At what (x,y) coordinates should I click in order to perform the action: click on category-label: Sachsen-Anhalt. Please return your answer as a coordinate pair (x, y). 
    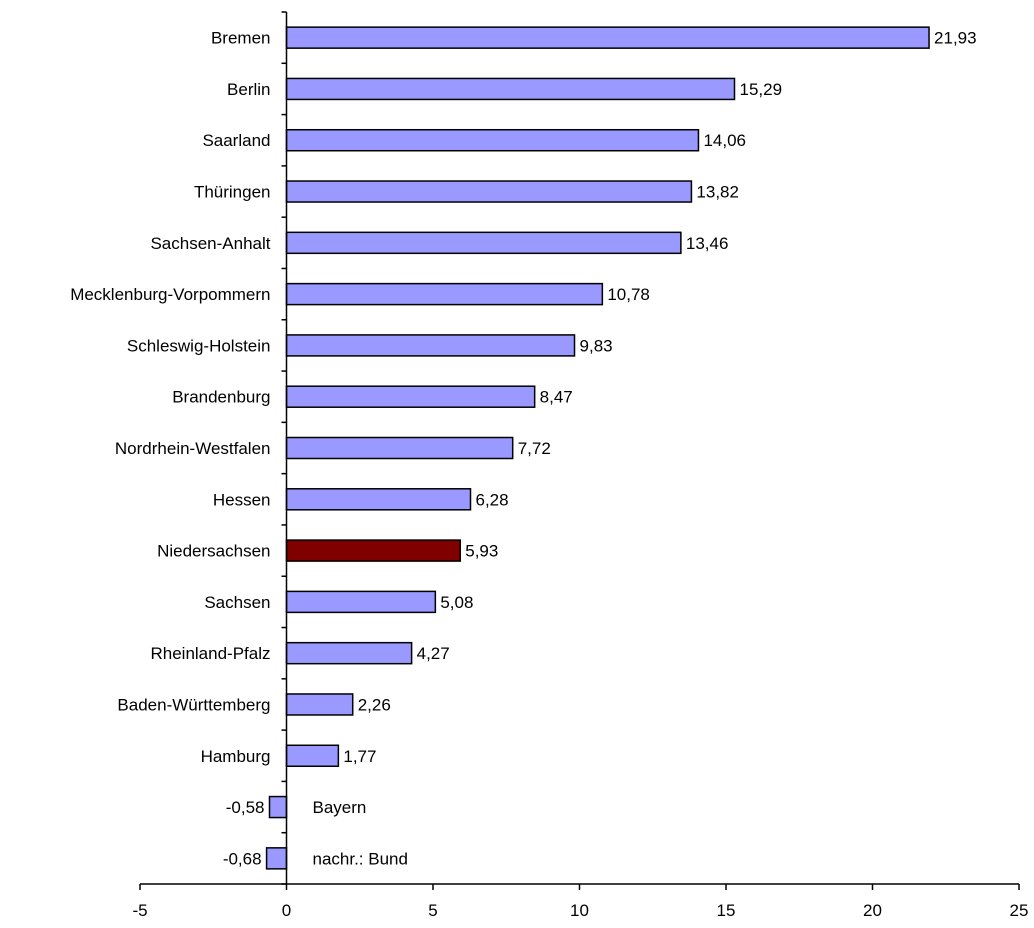
    Looking at the image, I should click on (210, 243).